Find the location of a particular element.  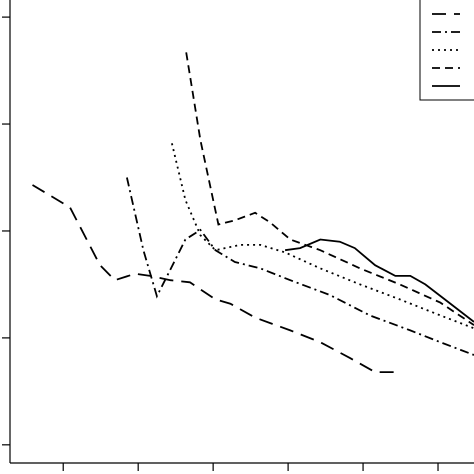

legend is located at coordinates (446, 50).